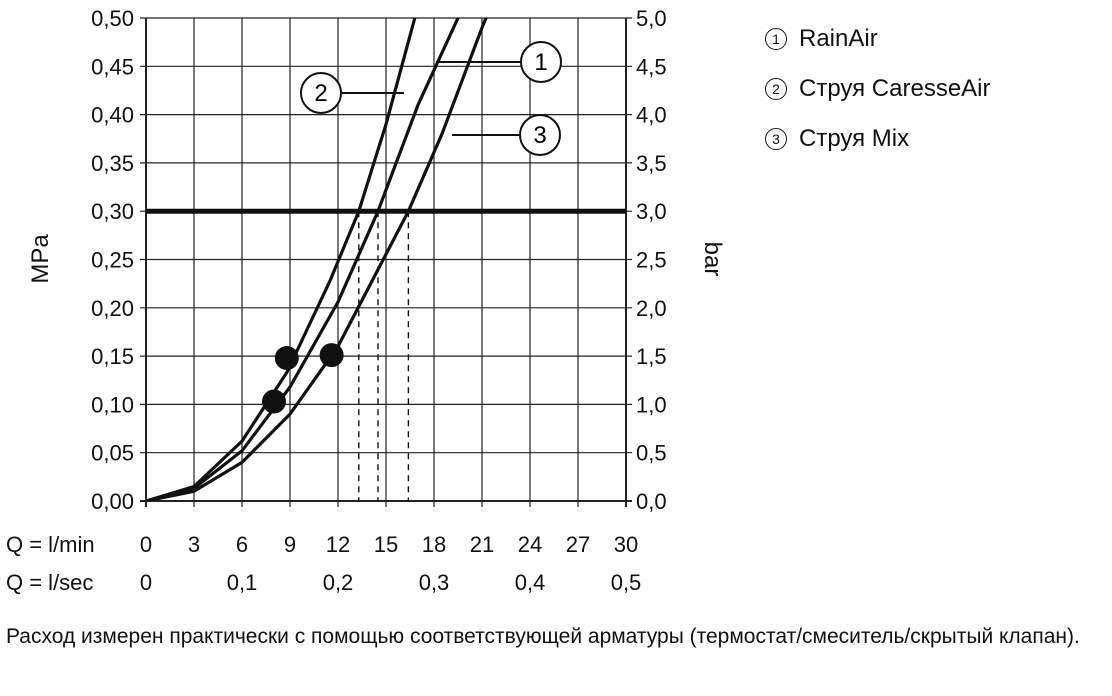 This screenshot has height=696, width=1112. I want to click on y-axis-title-right: bar, so click(712, 259).